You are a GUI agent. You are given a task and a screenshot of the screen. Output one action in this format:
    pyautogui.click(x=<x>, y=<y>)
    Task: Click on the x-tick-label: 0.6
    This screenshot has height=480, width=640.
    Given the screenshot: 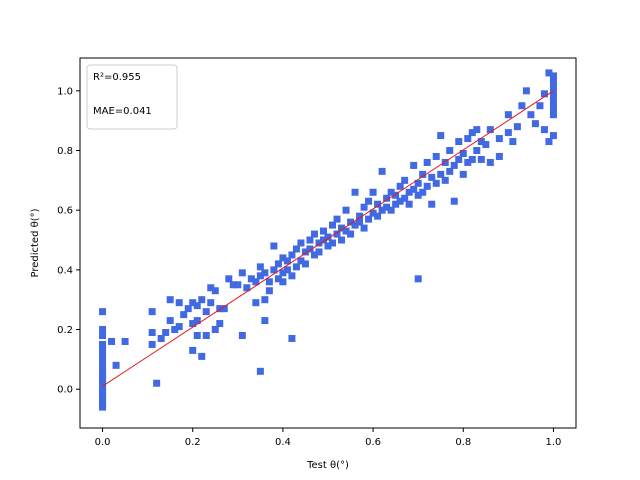 What is the action you would take?
    pyautogui.click(x=373, y=442)
    